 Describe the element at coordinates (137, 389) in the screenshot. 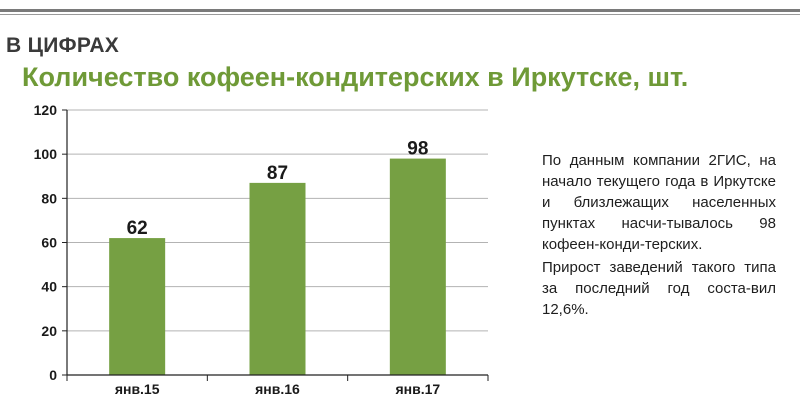

I see `xtick-label: янв.15` at that location.